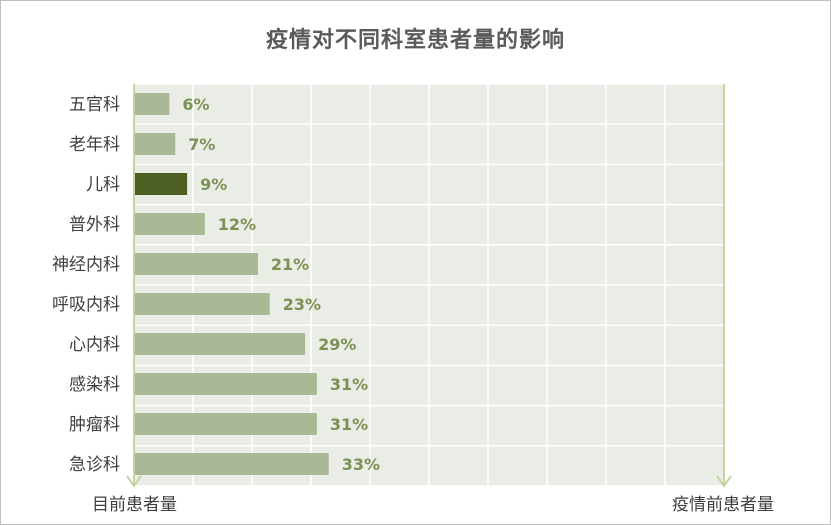  I want to click on category-label: 老年科, so click(94, 145).